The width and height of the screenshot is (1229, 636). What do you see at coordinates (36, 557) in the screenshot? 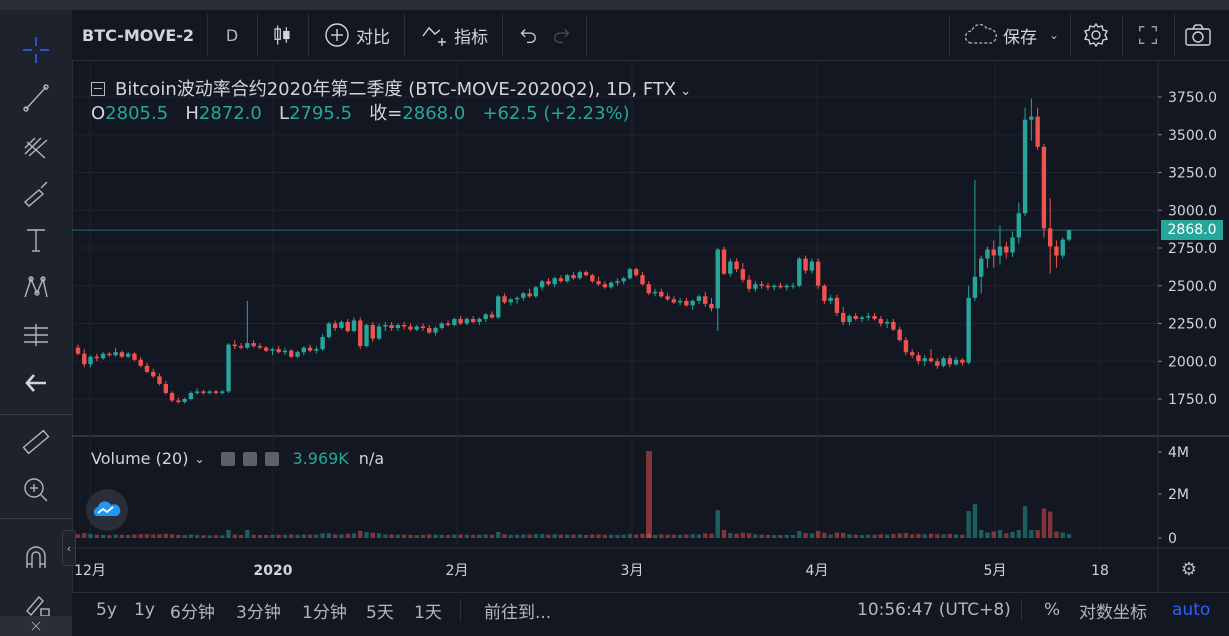
I see `magnet-icon` at bounding box center [36, 557].